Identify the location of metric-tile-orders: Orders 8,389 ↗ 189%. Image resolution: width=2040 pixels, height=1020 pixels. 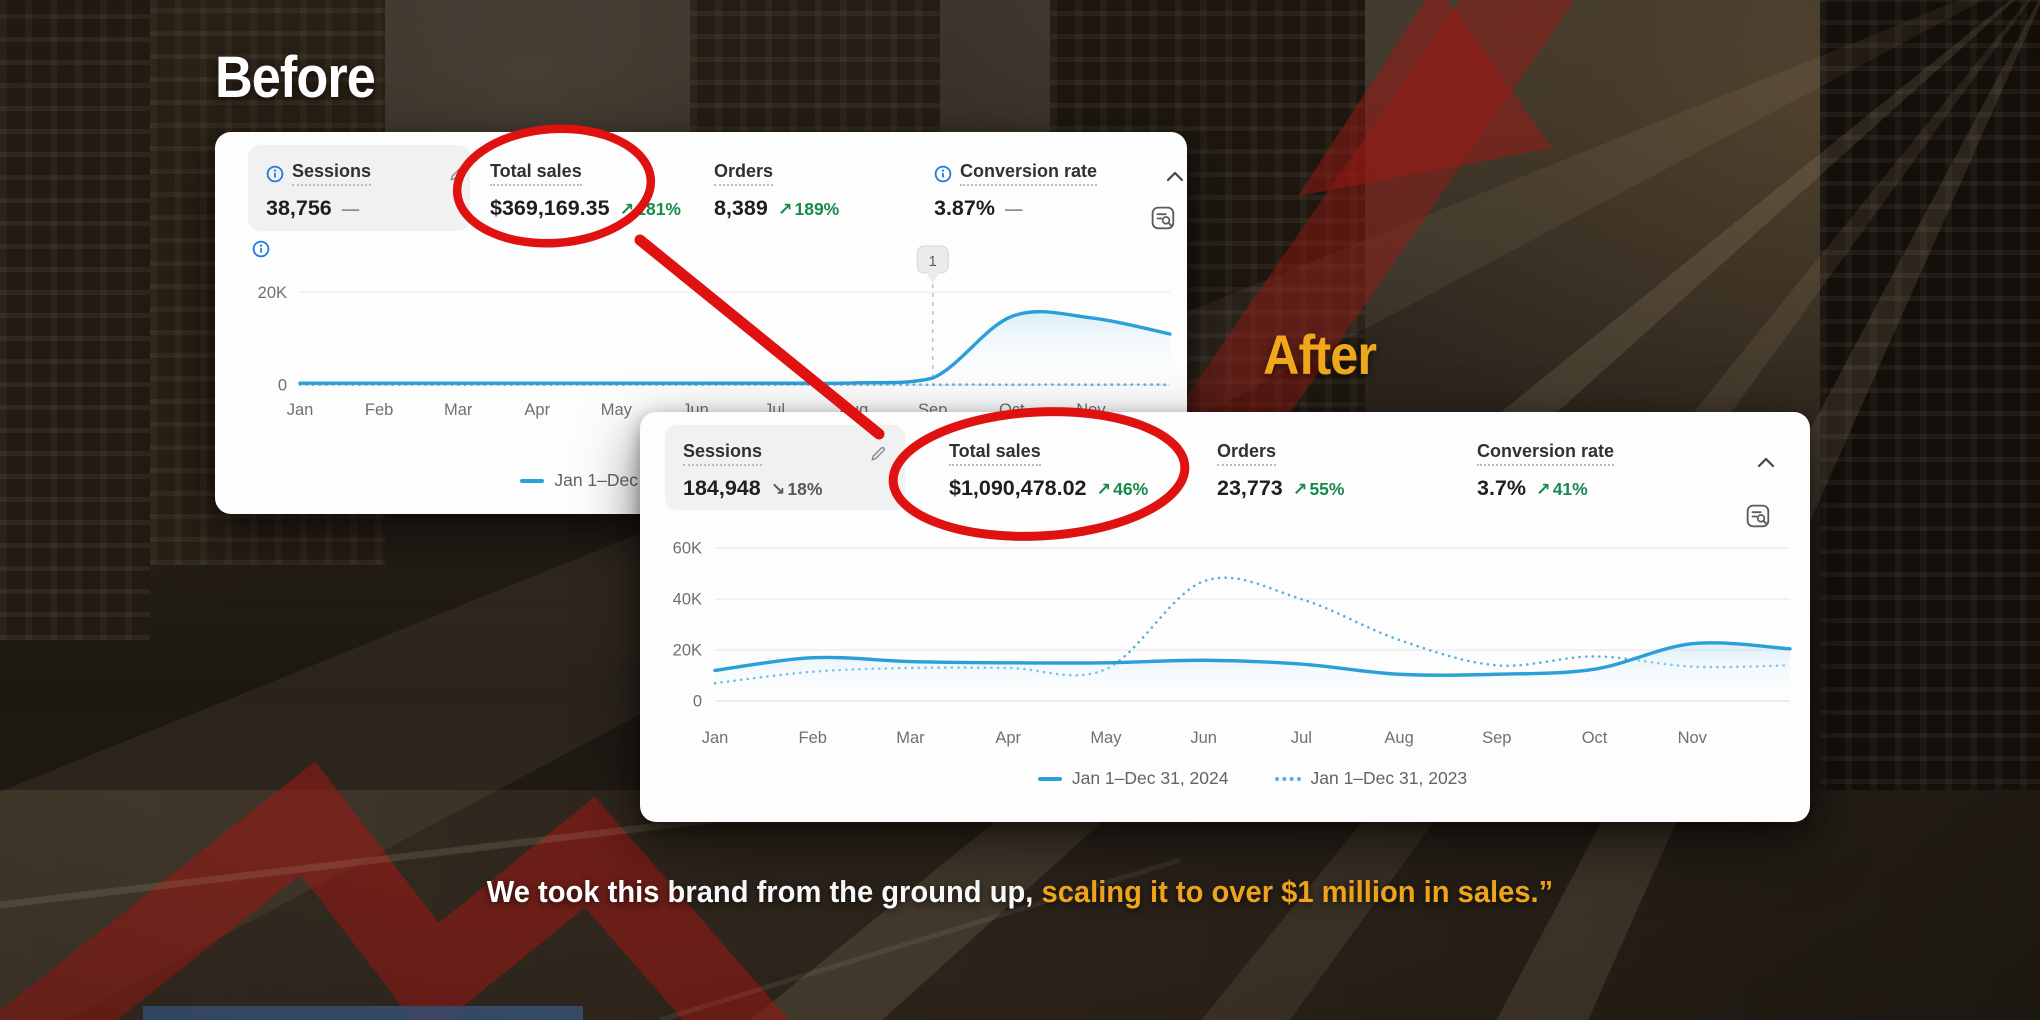
(776, 191).